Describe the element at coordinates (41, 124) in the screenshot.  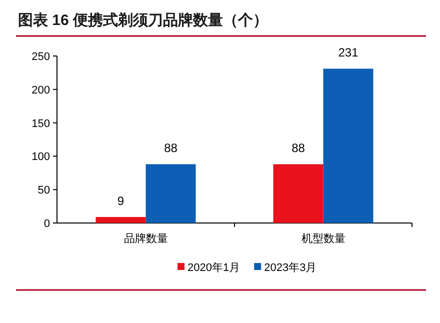
I see `y-tick-label: 150` at that location.